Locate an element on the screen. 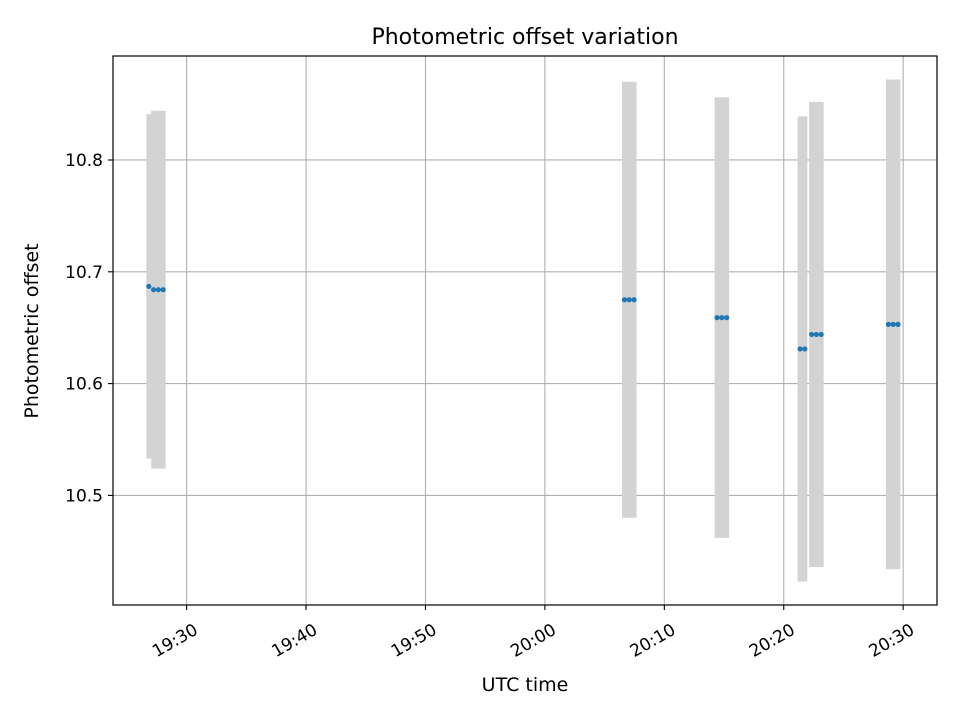 Image resolution: width=960 pixels, height=720 pixels. y-tick-label: 10.6 is located at coordinates (84, 385).